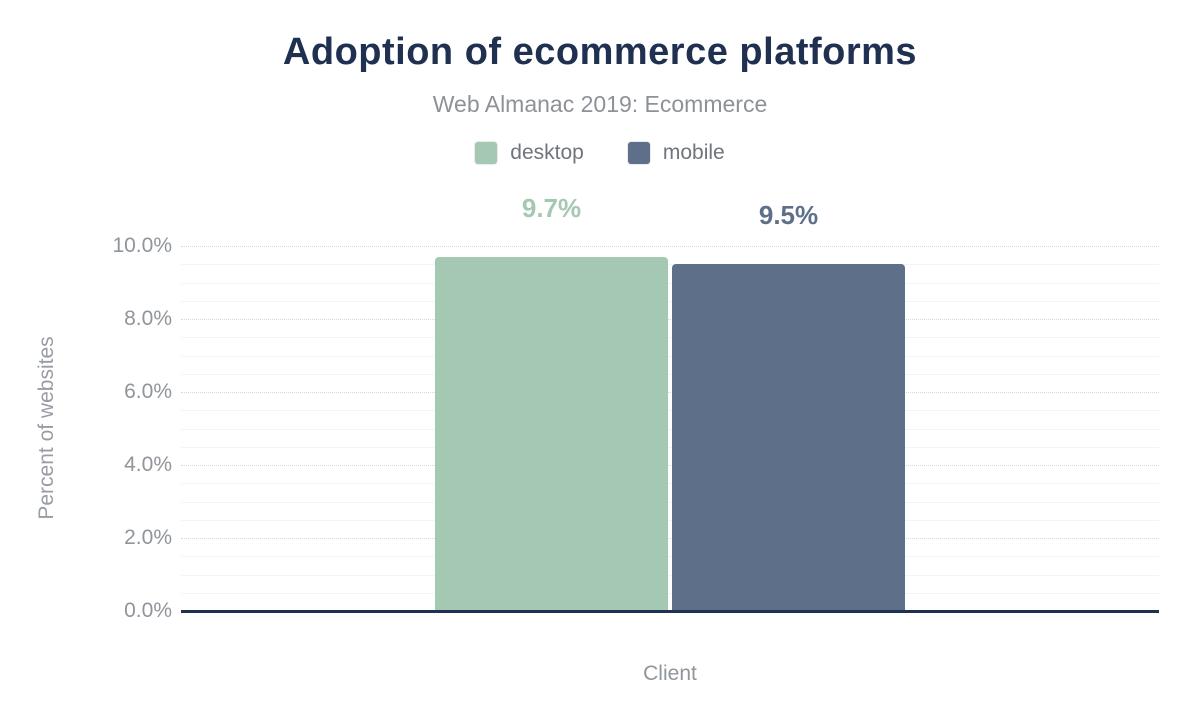 This screenshot has width=1200, height=726. Describe the element at coordinates (46, 428) in the screenshot. I see `y-axis-title: Percent of websites` at that location.